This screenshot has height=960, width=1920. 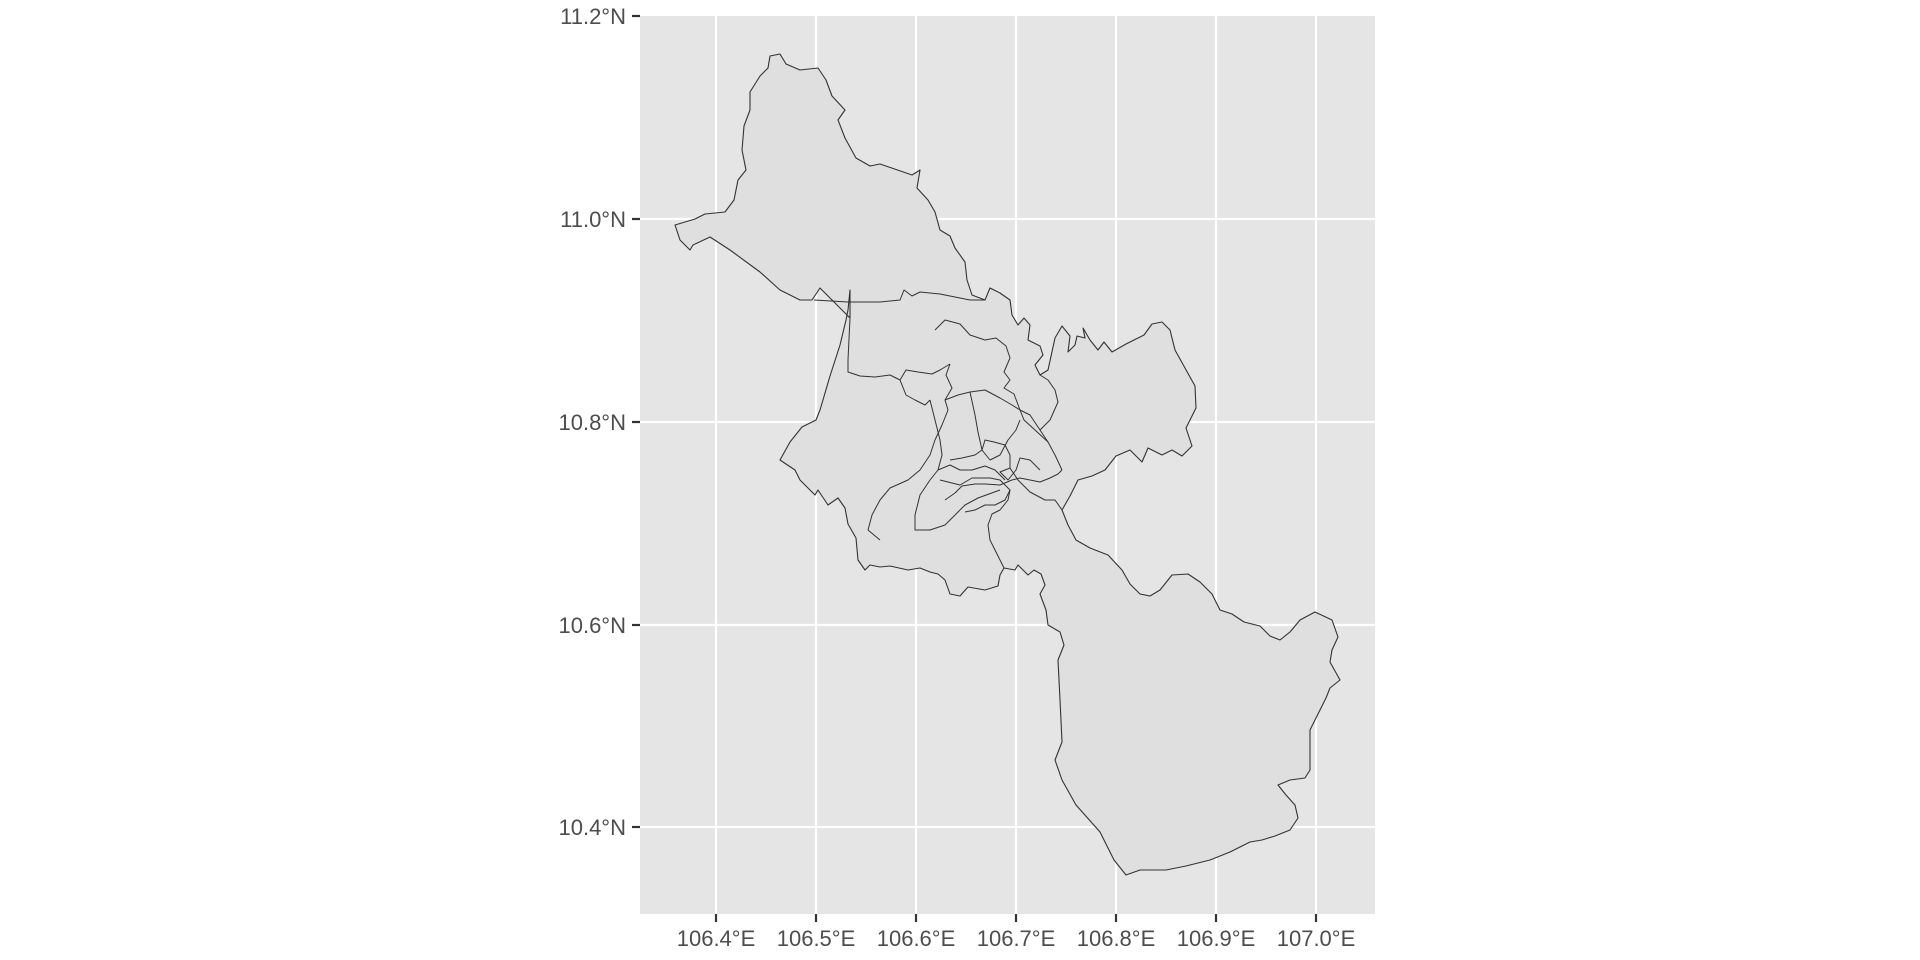 What do you see at coordinates (1003, 485) in the screenshot?
I see `district-border-c8` at bounding box center [1003, 485].